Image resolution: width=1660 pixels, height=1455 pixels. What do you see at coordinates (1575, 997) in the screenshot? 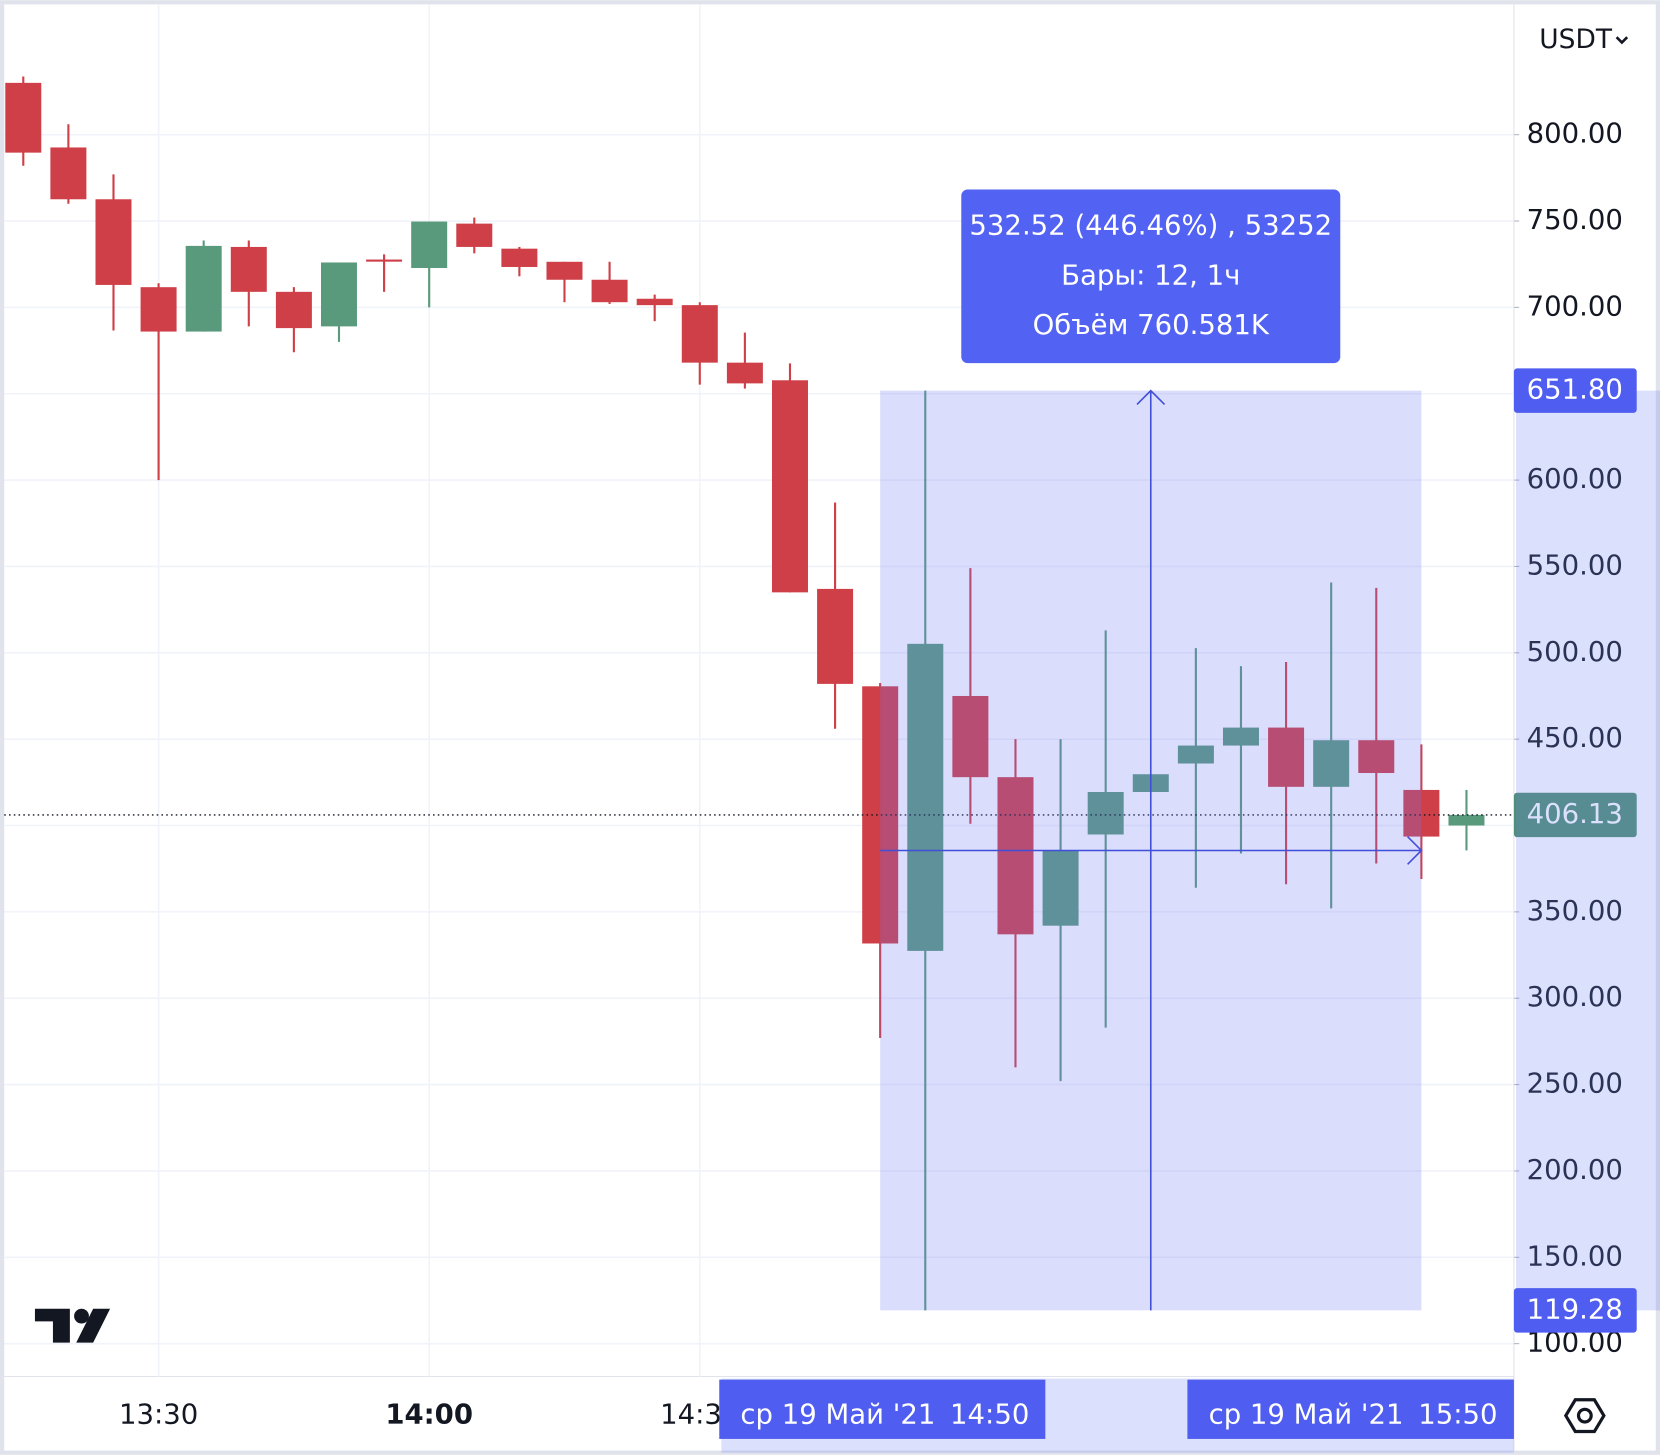
I see `y-tick-label: 300.00` at bounding box center [1575, 997].